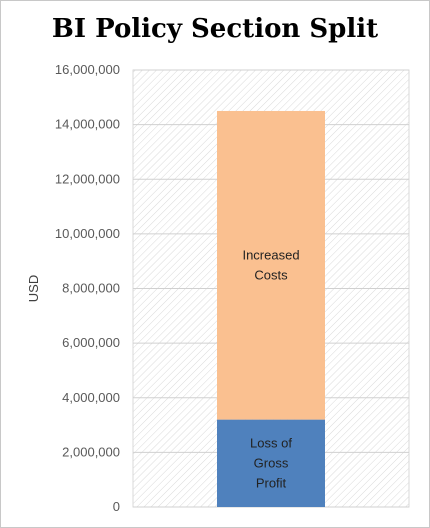  I want to click on y-tick-label: 8,000,000, so click(91, 288).